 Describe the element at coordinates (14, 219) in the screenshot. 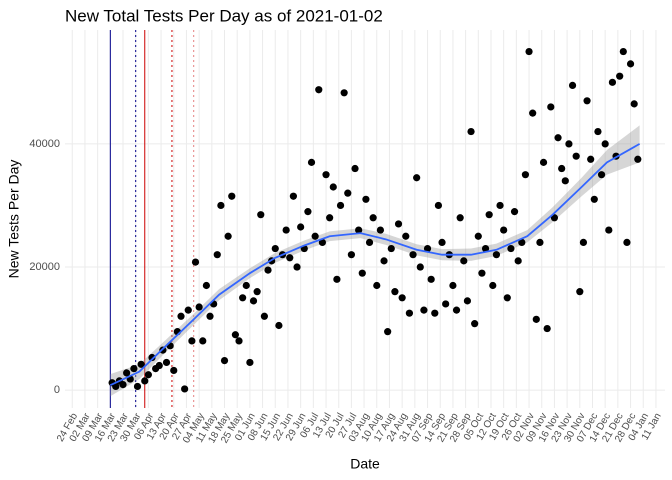

I see `y-axis-label: New Tests Per Day` at that location.